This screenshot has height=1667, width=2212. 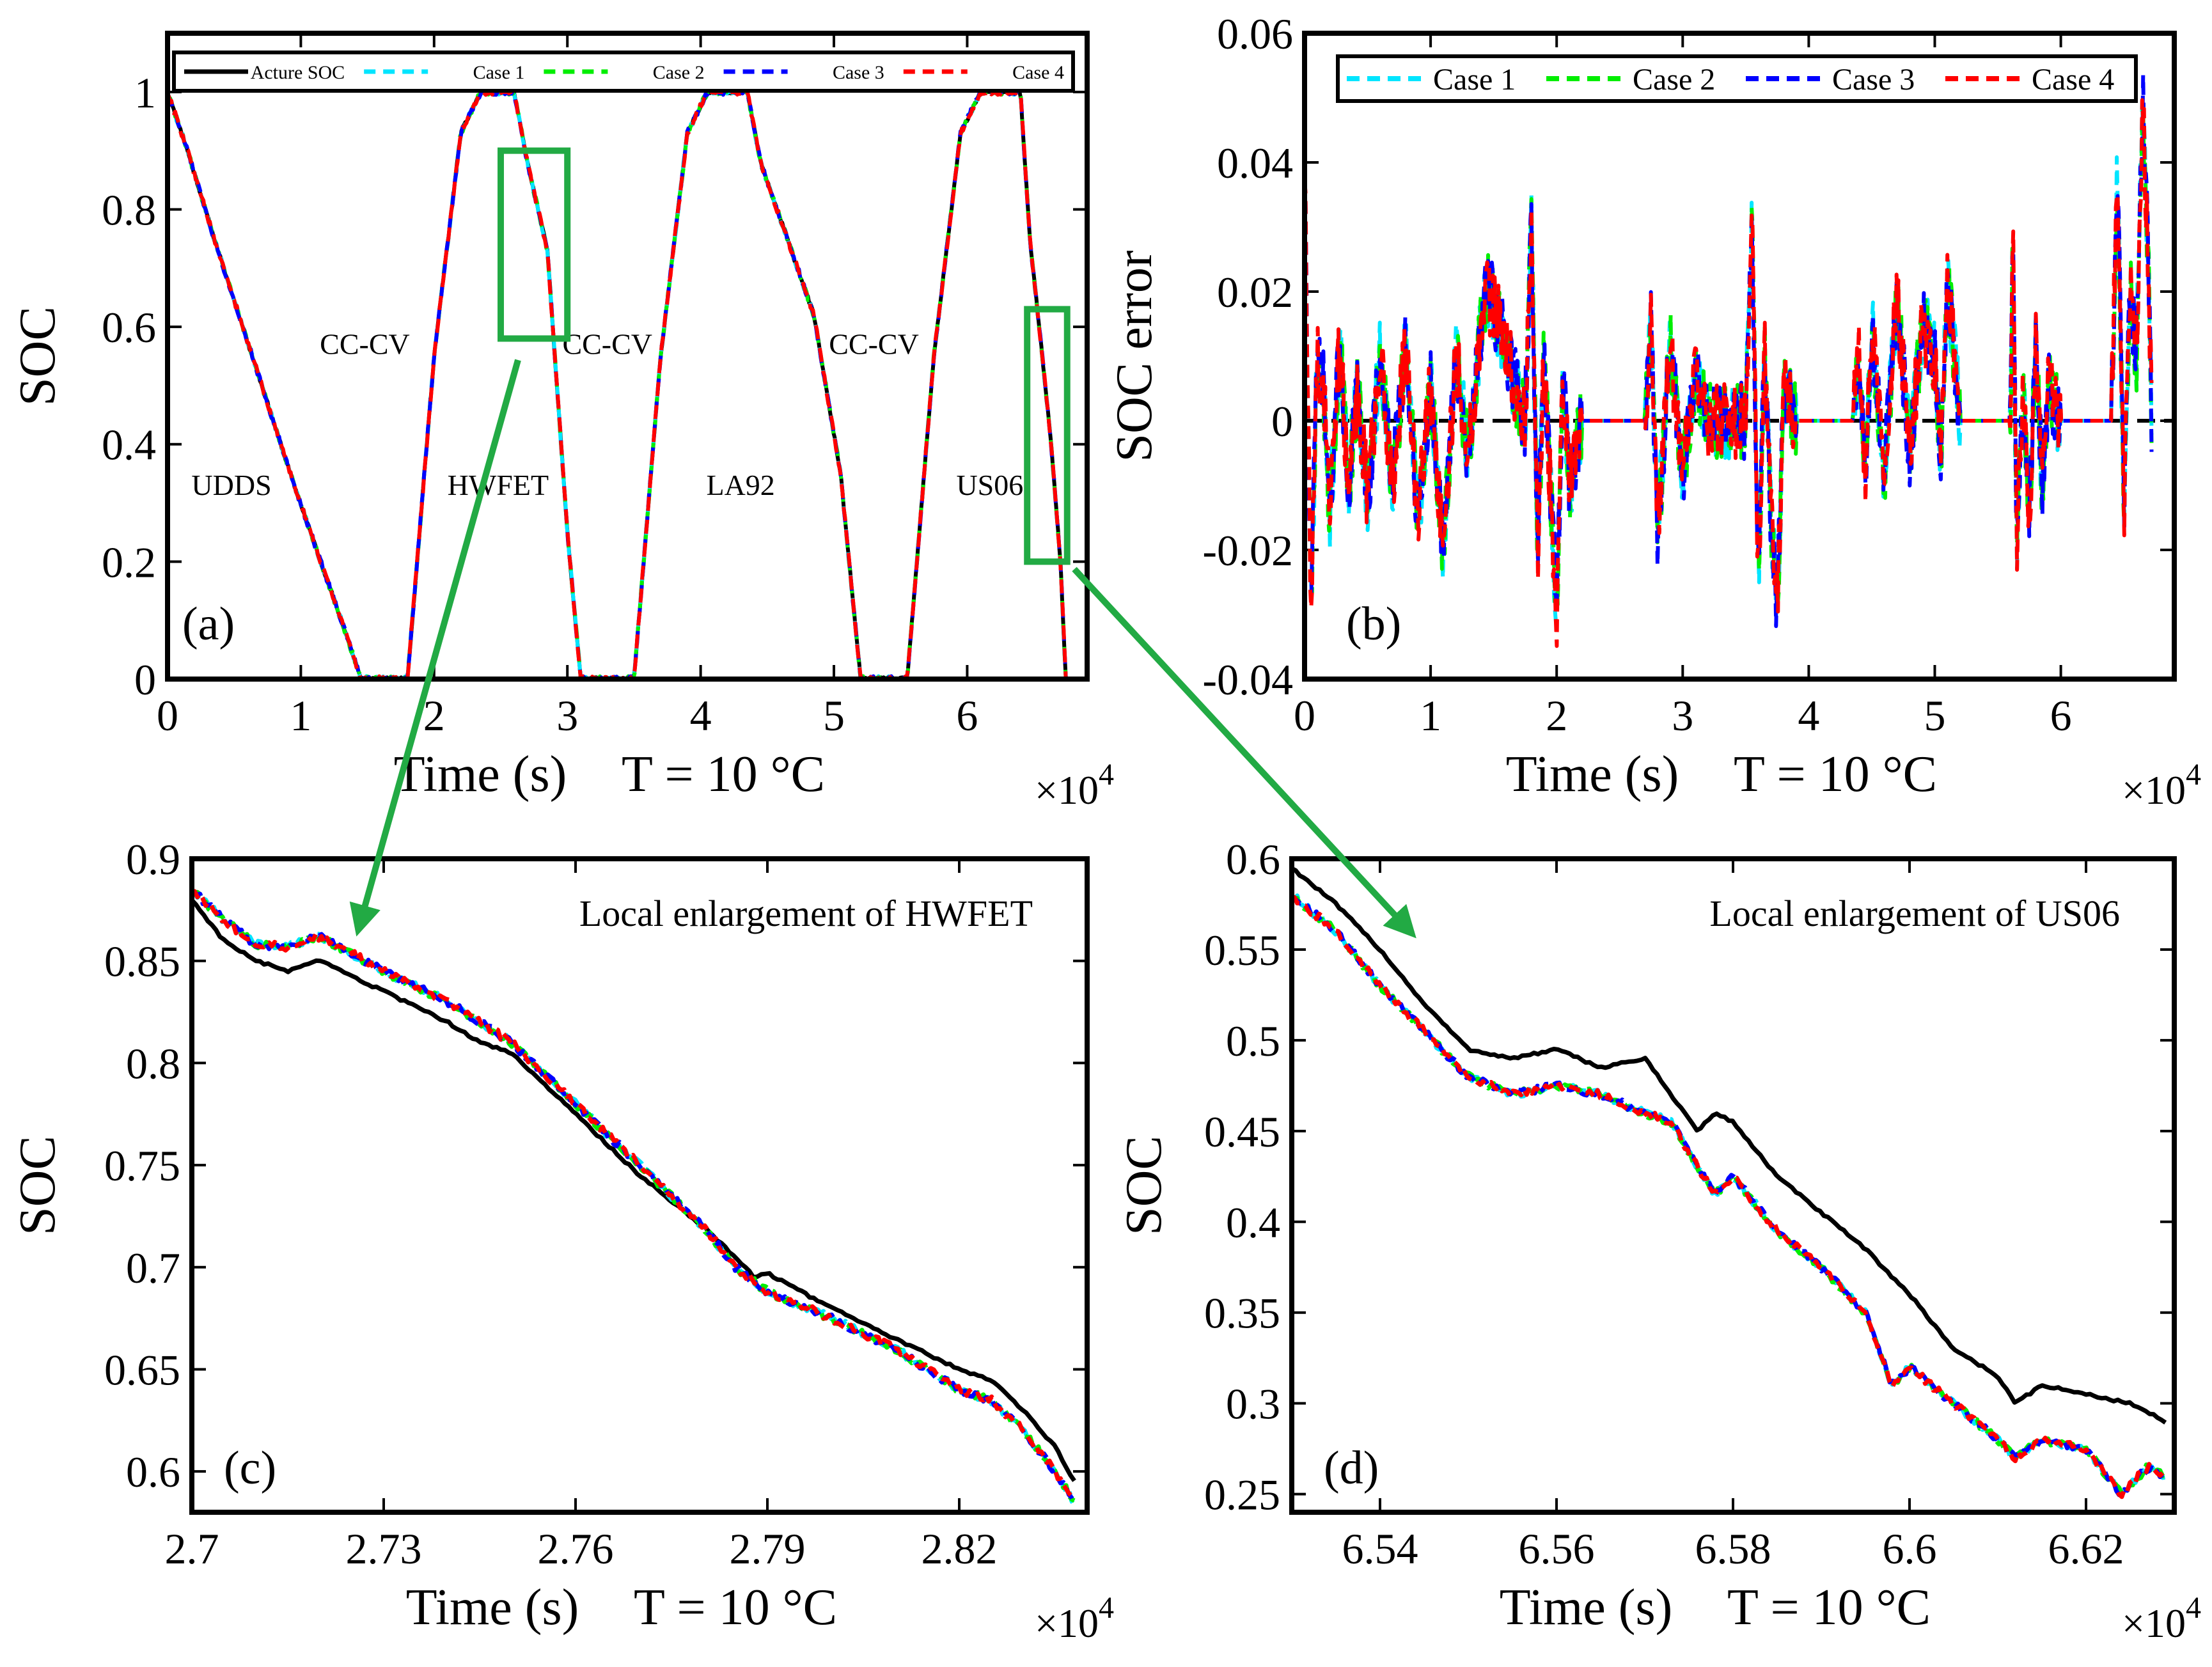 I want to click on y-tick-label: 0.25, so click(x=1242, y=1495).